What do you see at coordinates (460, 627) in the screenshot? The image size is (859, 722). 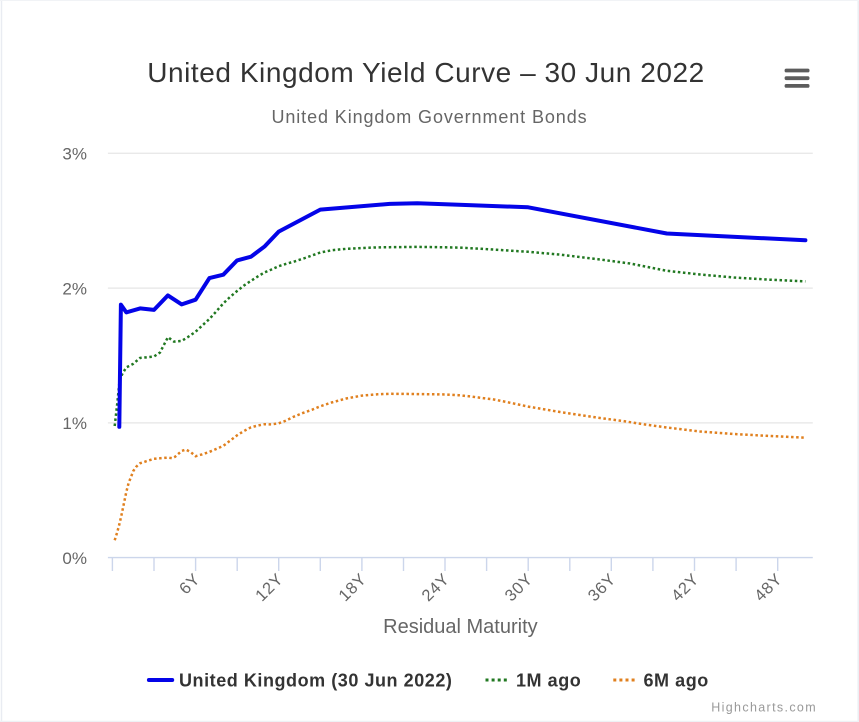 I see `svg-text: Residual Maturity` at bounding box center [460, 627].